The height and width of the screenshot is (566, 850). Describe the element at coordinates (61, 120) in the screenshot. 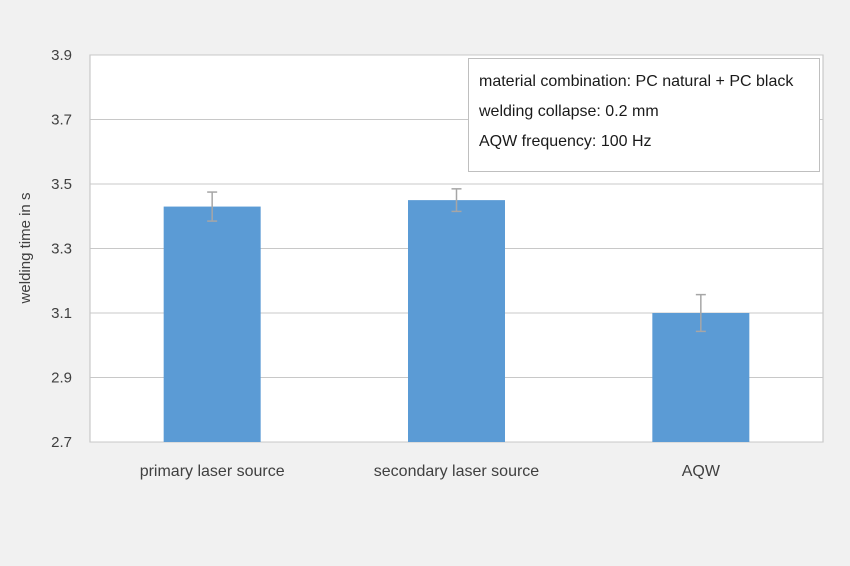

I see `y-tick-label: 3.7` at that location.